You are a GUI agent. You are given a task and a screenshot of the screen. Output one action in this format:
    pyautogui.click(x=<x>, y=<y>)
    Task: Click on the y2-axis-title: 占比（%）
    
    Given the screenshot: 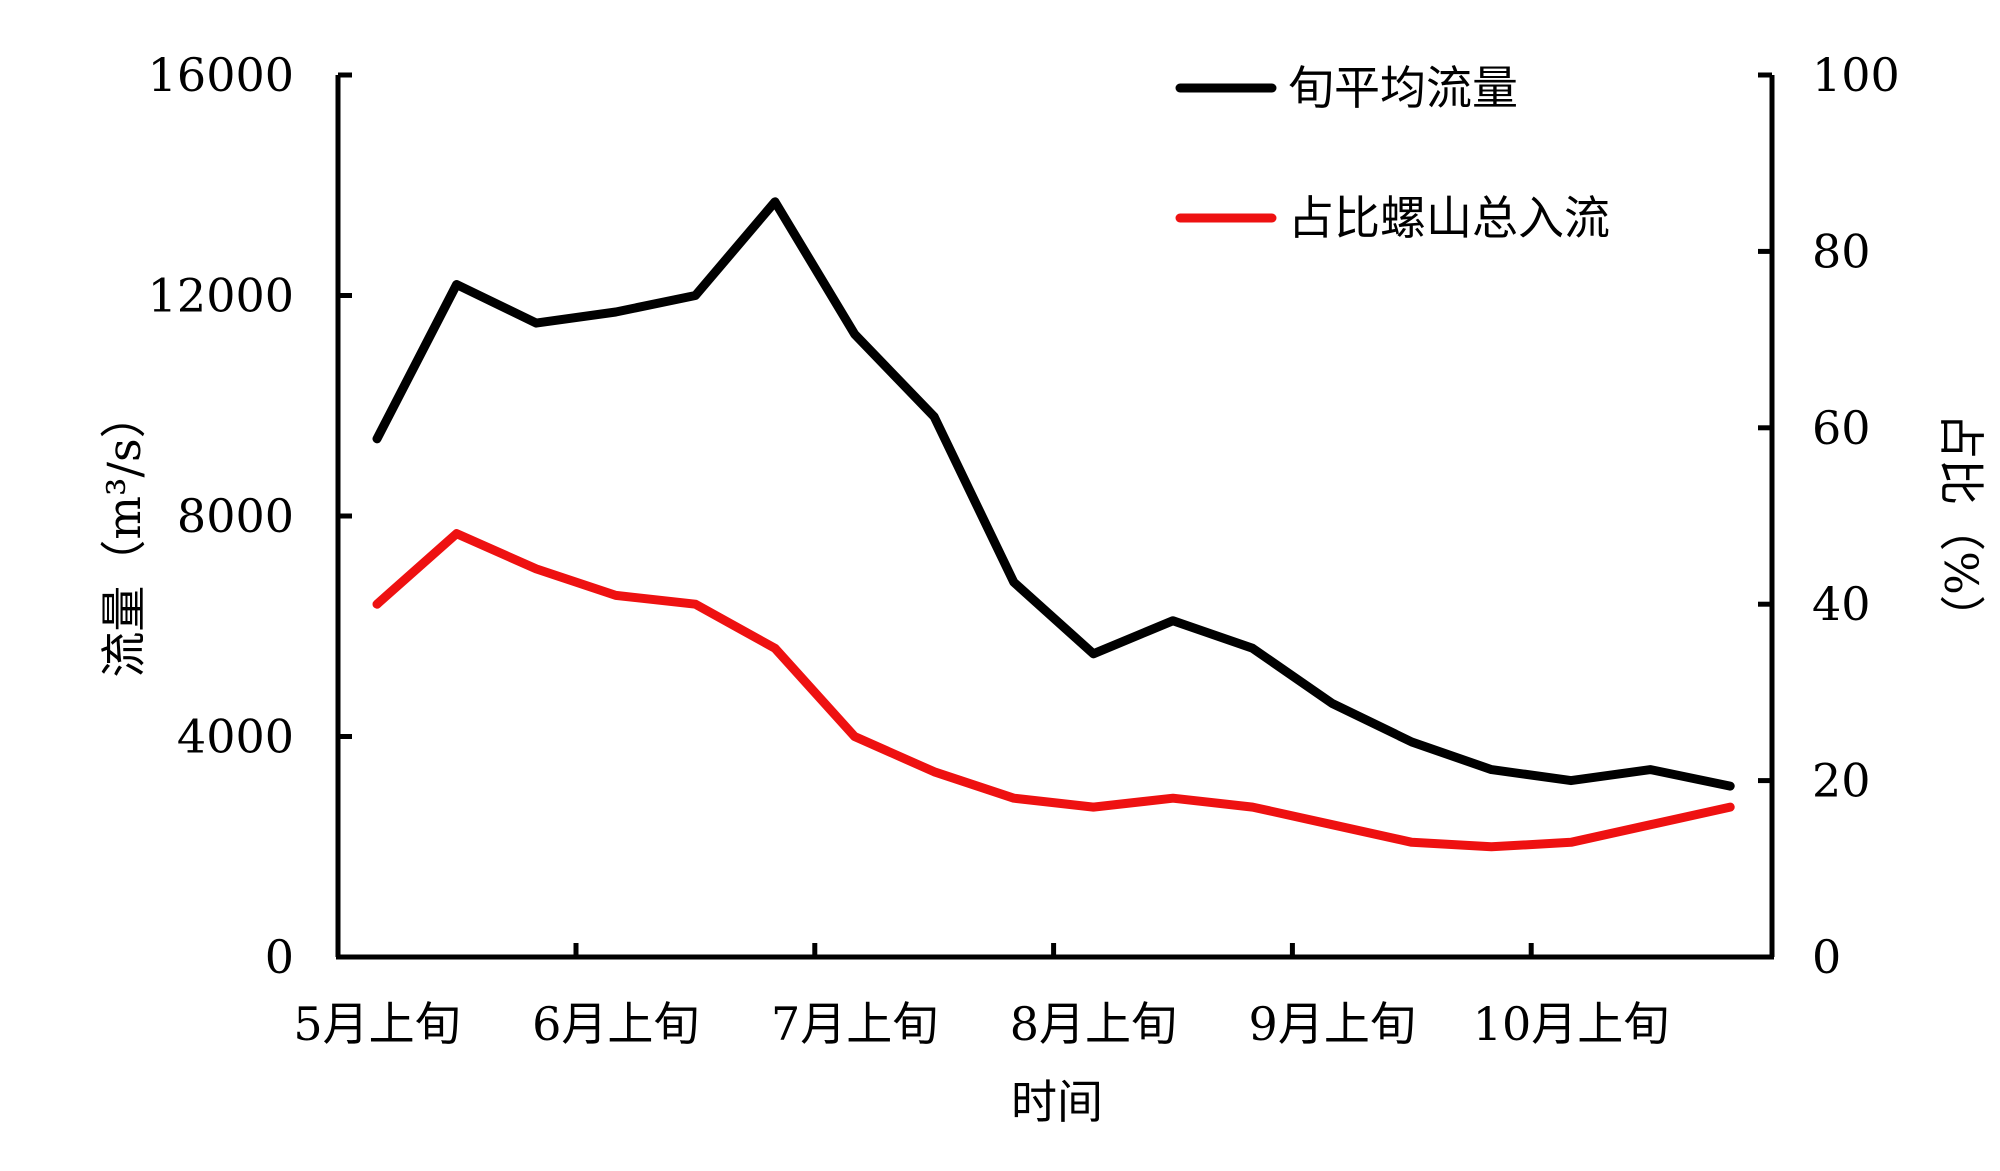 What is the action you would take?
    pyautogui.click(x=1961, y=527)
    